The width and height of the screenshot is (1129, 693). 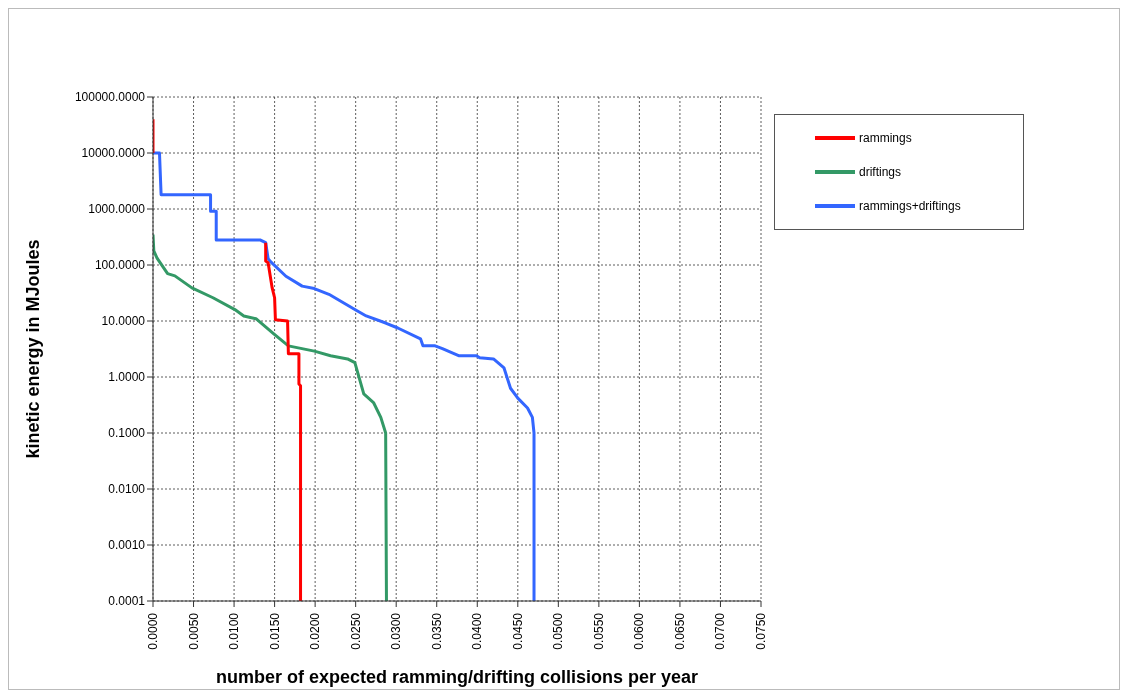 What do you see at coordinates (234, 631) in the screenshot?
I see `x-tick-label: 0.0100` at bounding box center [234, 631].